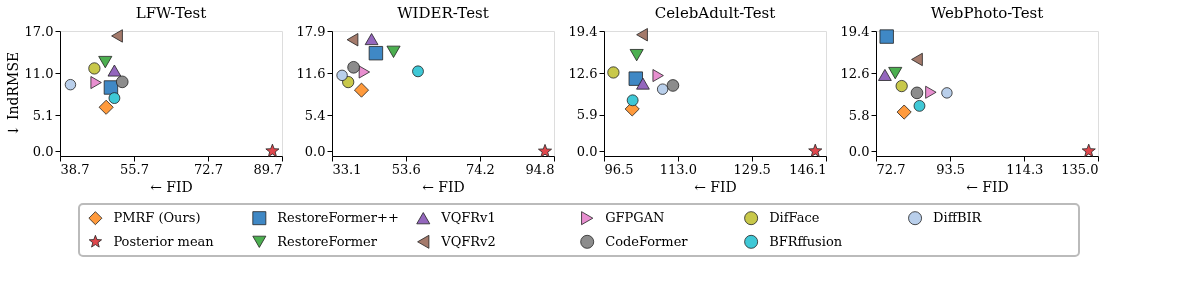  What do you see at coordinates (635, 218) in the screenshot?
I see `legend-label: GFPGAN` at bounding box center [635, 218].